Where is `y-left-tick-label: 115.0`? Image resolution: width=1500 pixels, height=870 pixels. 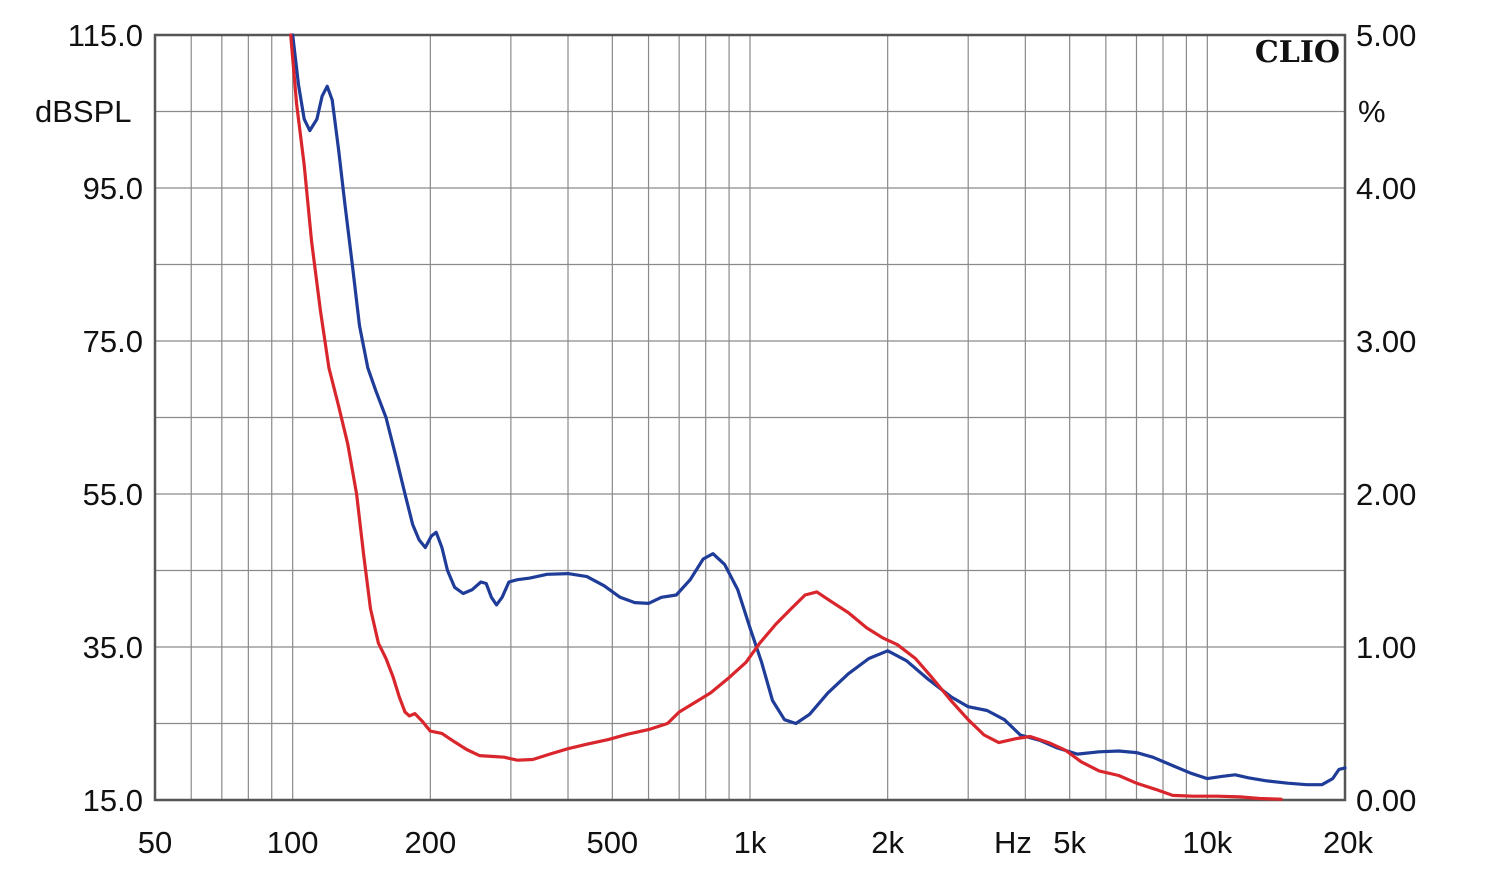
y-left-tick-label: 115.0 is located at coordinates (105, 35).